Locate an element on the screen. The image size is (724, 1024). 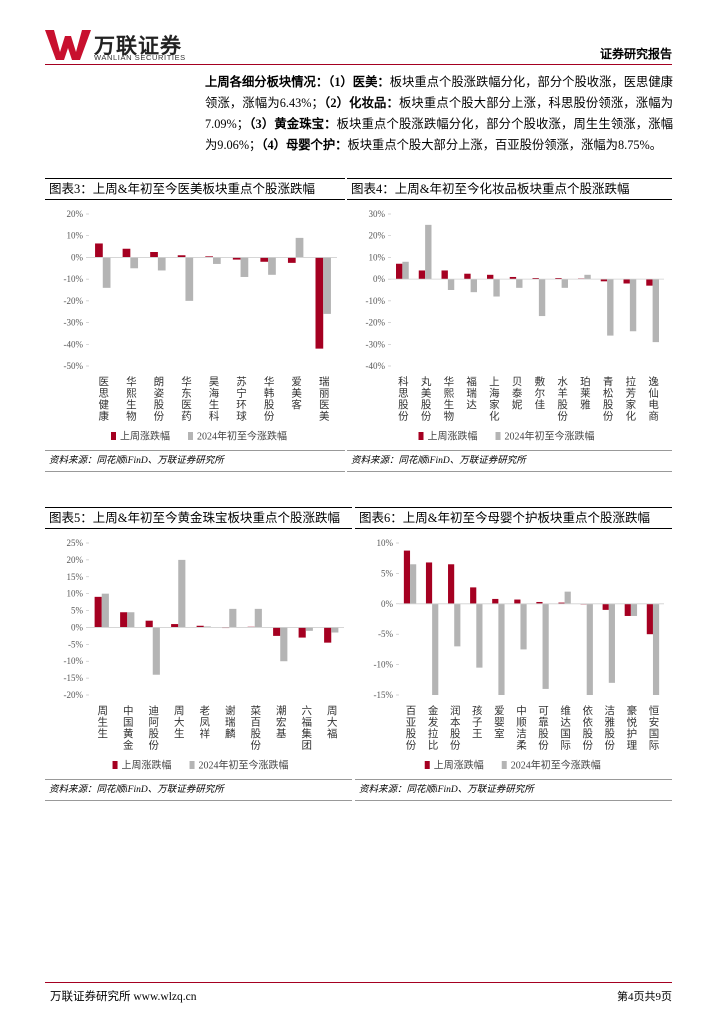
y-tick-label: 5% is located at coordinates (77, 611).